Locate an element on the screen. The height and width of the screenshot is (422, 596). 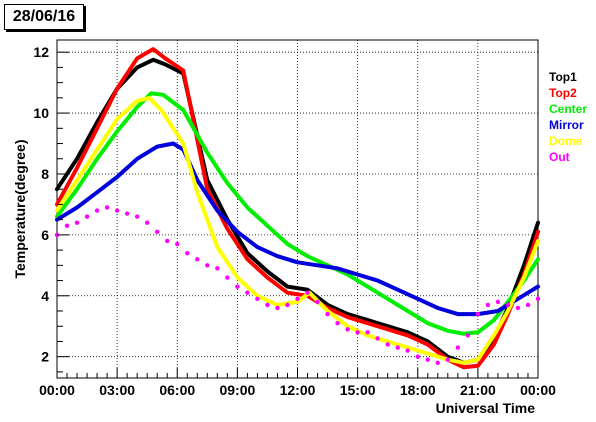
legend-entry-top2: Top2 is located at coordinates (563, 93).